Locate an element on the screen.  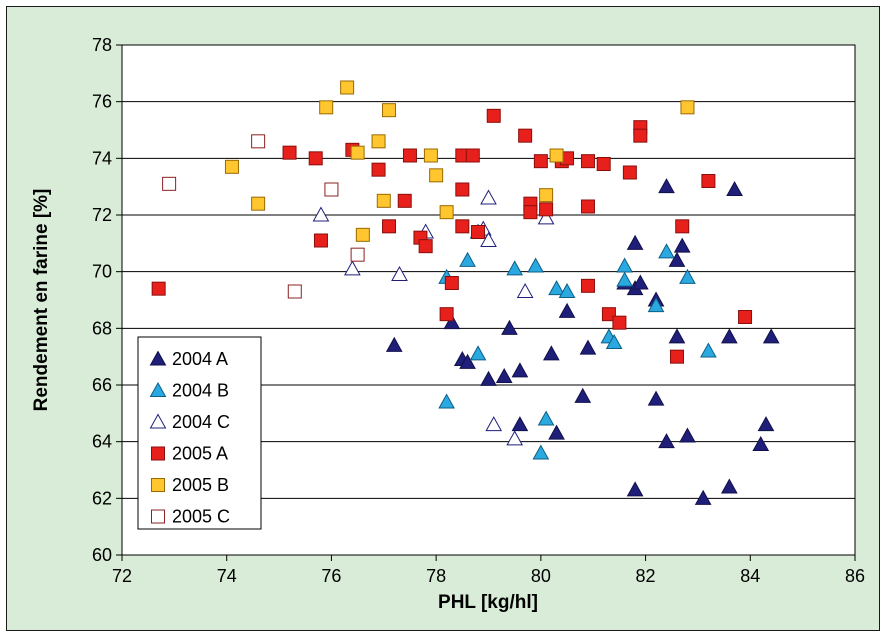
x-tick-label: 76 is located at coordinates (331, 576).